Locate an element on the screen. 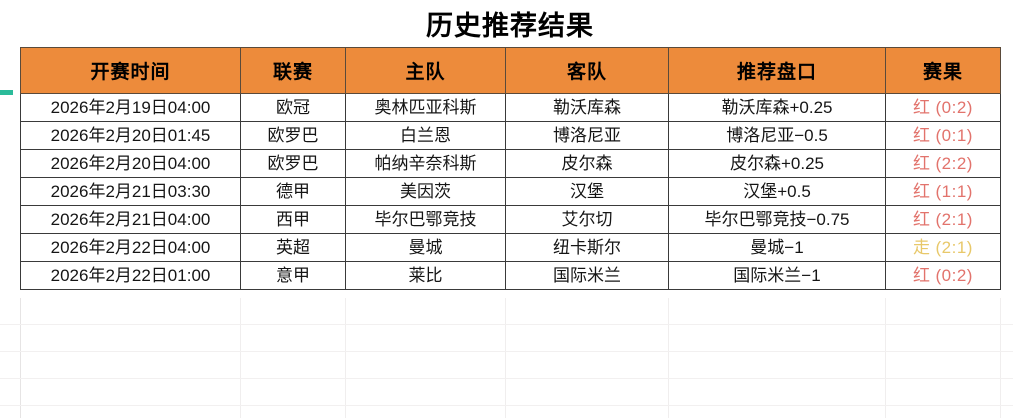 This screenshot has width=1013, height=418. table-row: 2026年2月21日03:30 德甲 美因茨 汉堡 汉堡+0.5 红 (1:1) is located at coordinates (510, 191).